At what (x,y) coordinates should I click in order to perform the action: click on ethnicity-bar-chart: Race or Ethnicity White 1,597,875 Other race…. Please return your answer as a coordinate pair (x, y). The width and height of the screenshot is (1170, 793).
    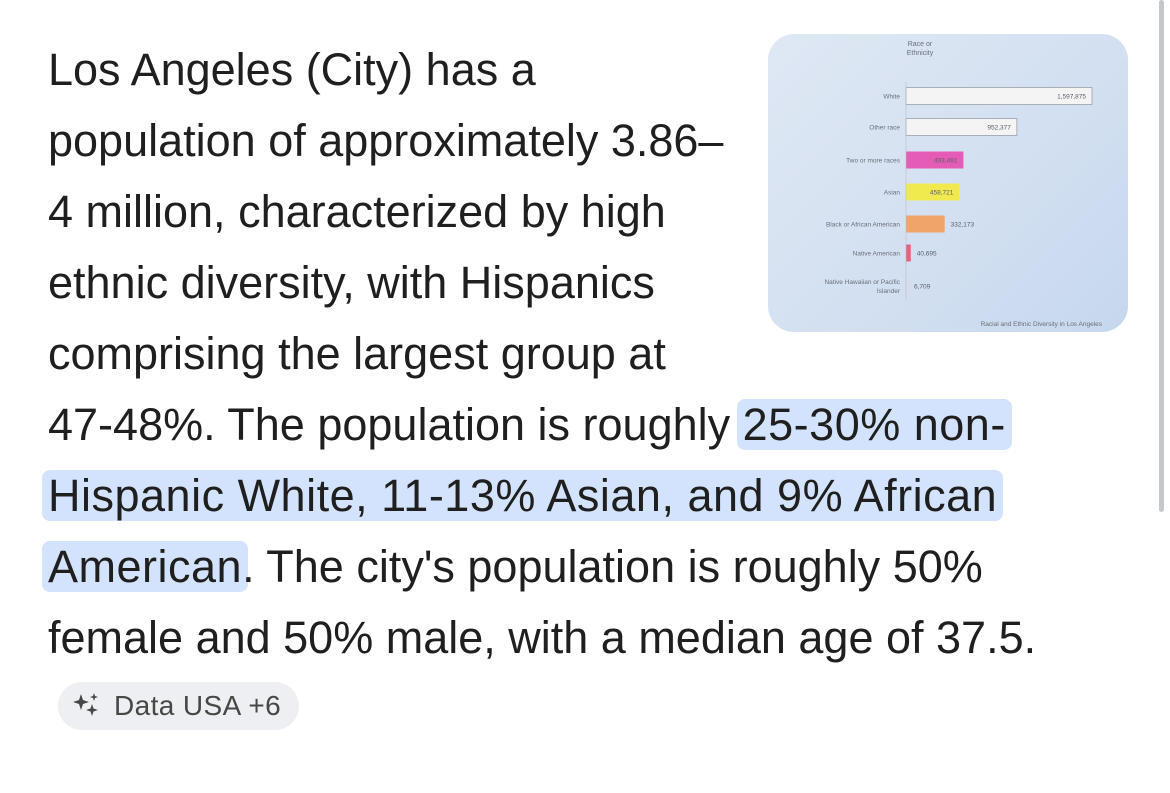
    Looking at the image, I should click on (963, 184).